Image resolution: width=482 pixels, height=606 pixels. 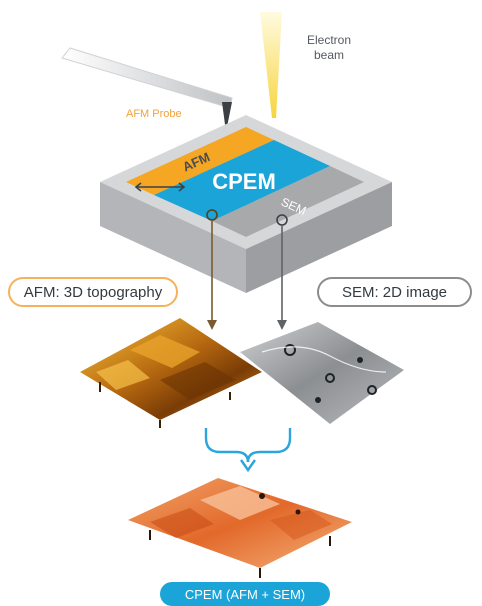 I want to click on zone-cpem-label: CPEM, so click(x=244, y=181).